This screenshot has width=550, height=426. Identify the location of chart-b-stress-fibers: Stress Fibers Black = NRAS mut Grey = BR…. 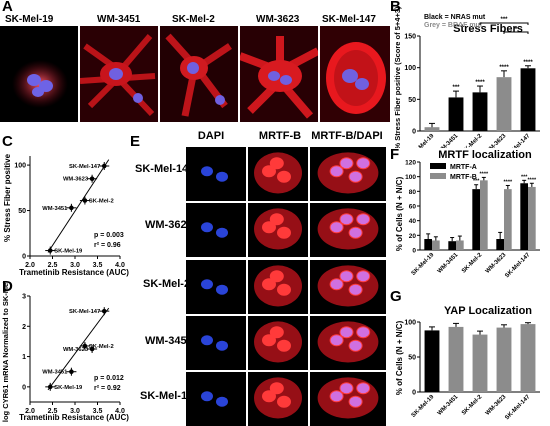
(466, 77).